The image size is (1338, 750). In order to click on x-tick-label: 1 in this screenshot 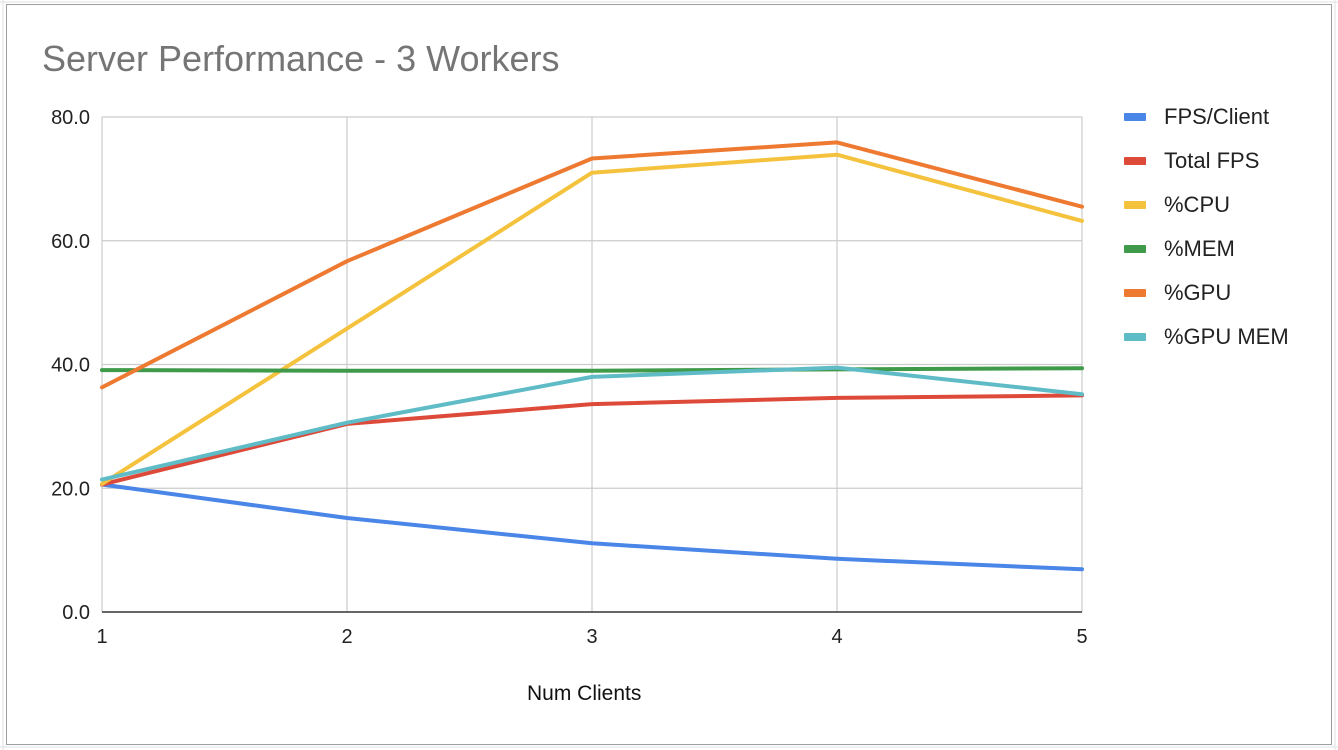, I will do `click(101, 637)`.